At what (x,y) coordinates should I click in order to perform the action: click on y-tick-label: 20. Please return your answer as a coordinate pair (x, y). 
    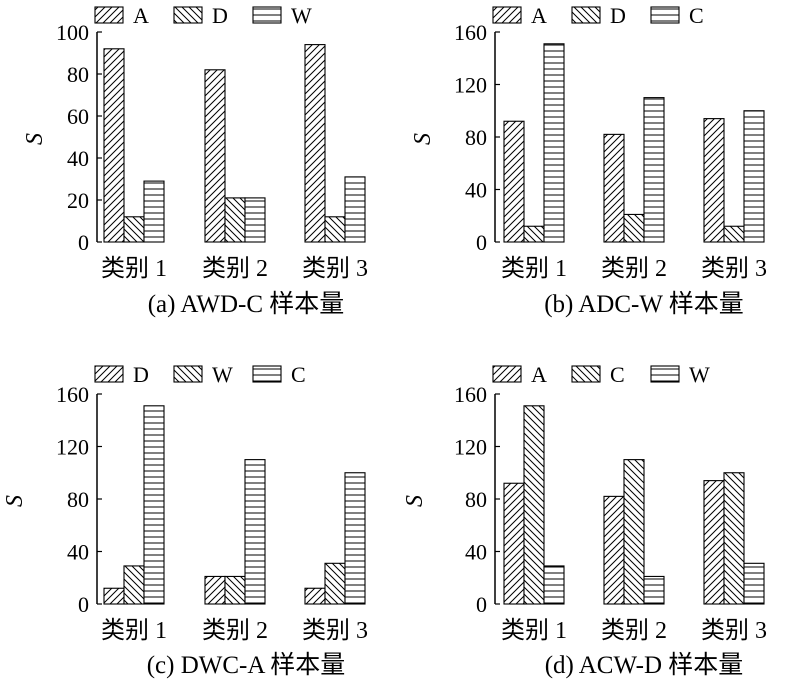
    Looking at the image, I should click on (78, 200).